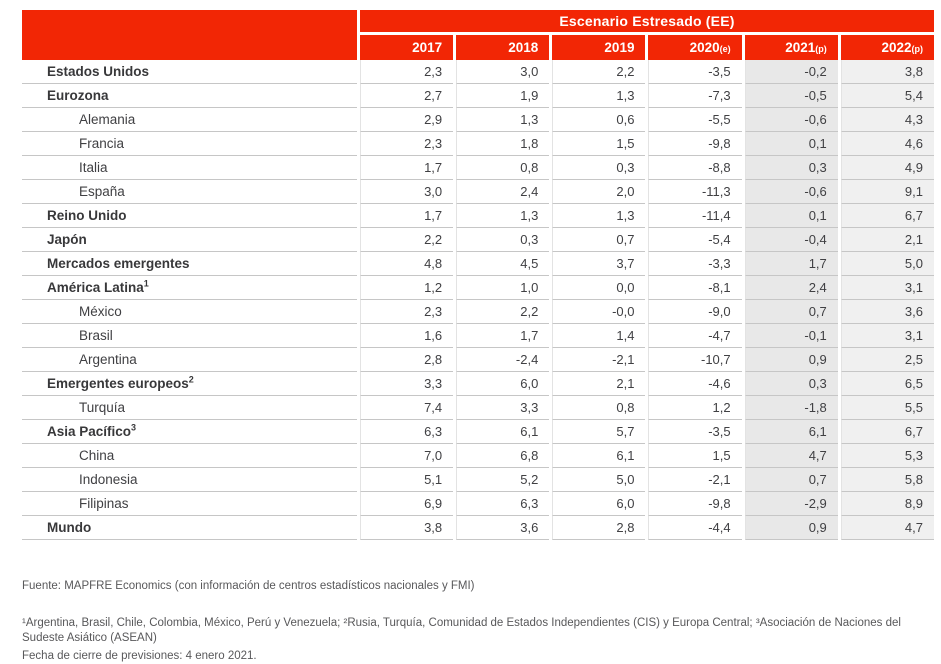 The image size is (941, 664). Describe the element at coordinates (189, 35) in the screenshot. I see `header-corner-cell` at that location.